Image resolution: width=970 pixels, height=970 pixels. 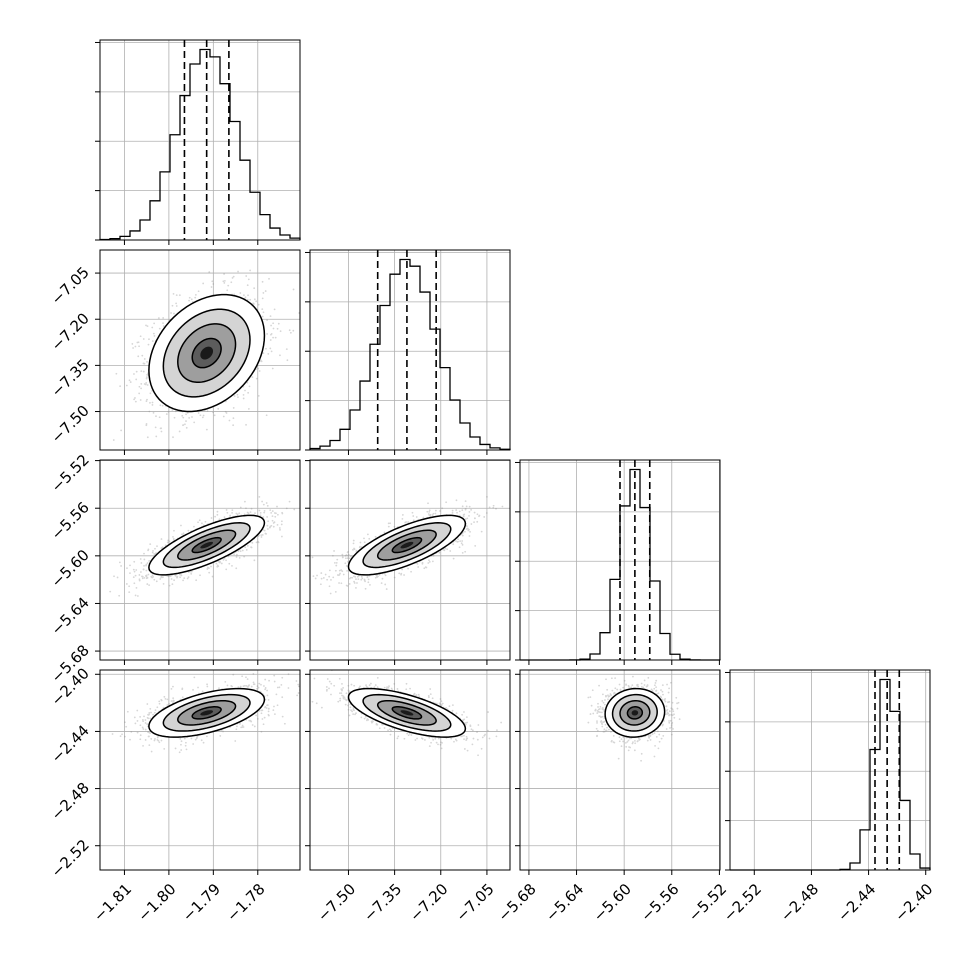 What do you see at coordinates (207, 353) in the screenshot?
I see `density-peak` at bounding box center [207, 353].